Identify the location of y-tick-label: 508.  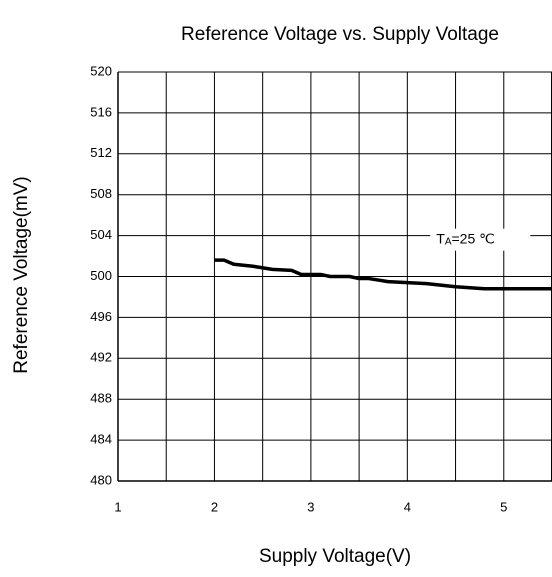
(101, 193).